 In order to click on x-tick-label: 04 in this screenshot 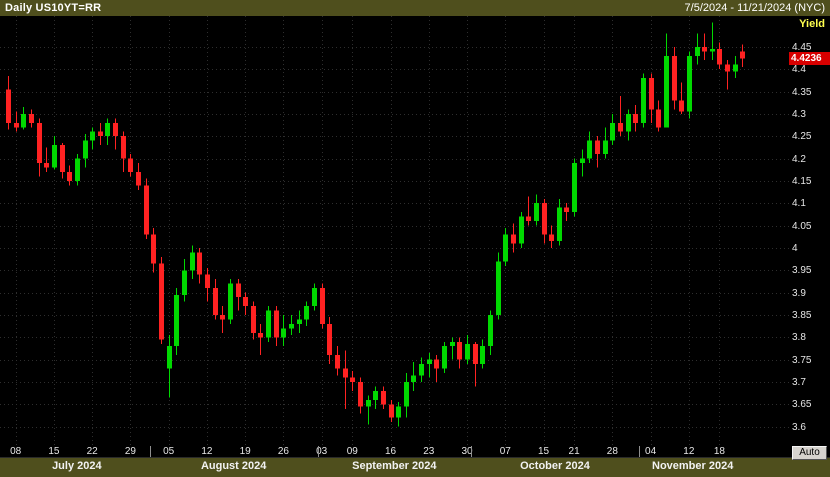, I will do `click(651, 451)`.